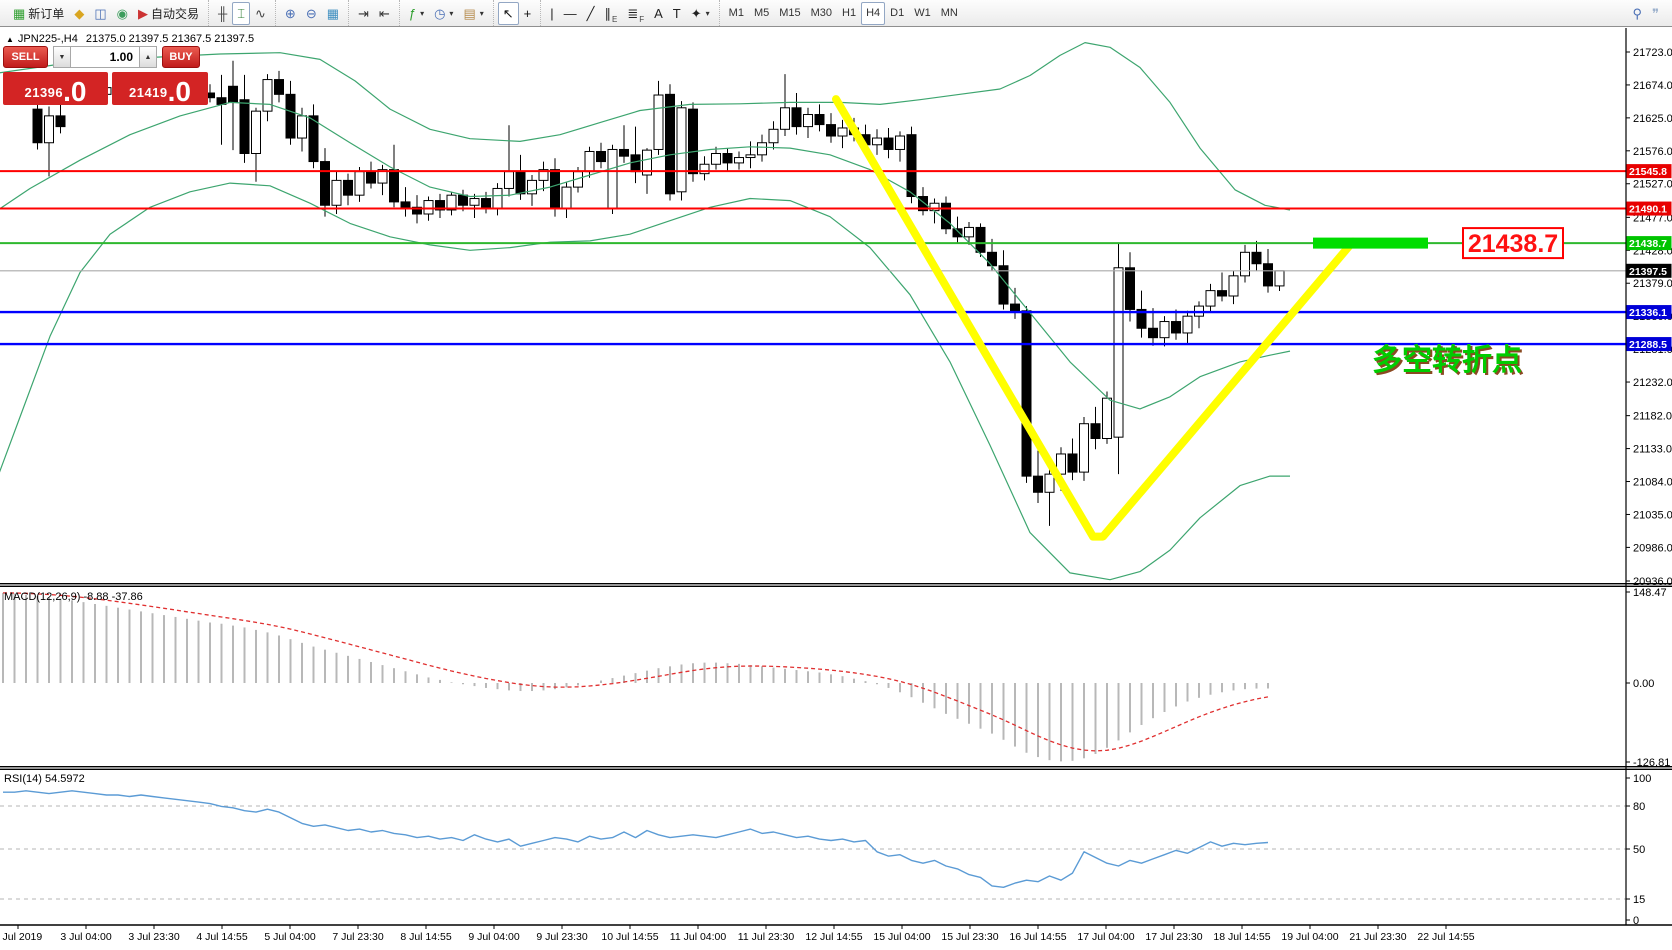 The width and height of the screenshot is (1672, 950). Describe the element at coordinates (1649, 270) in the screenshot. I see `price-tag: 21397.5` at that location.